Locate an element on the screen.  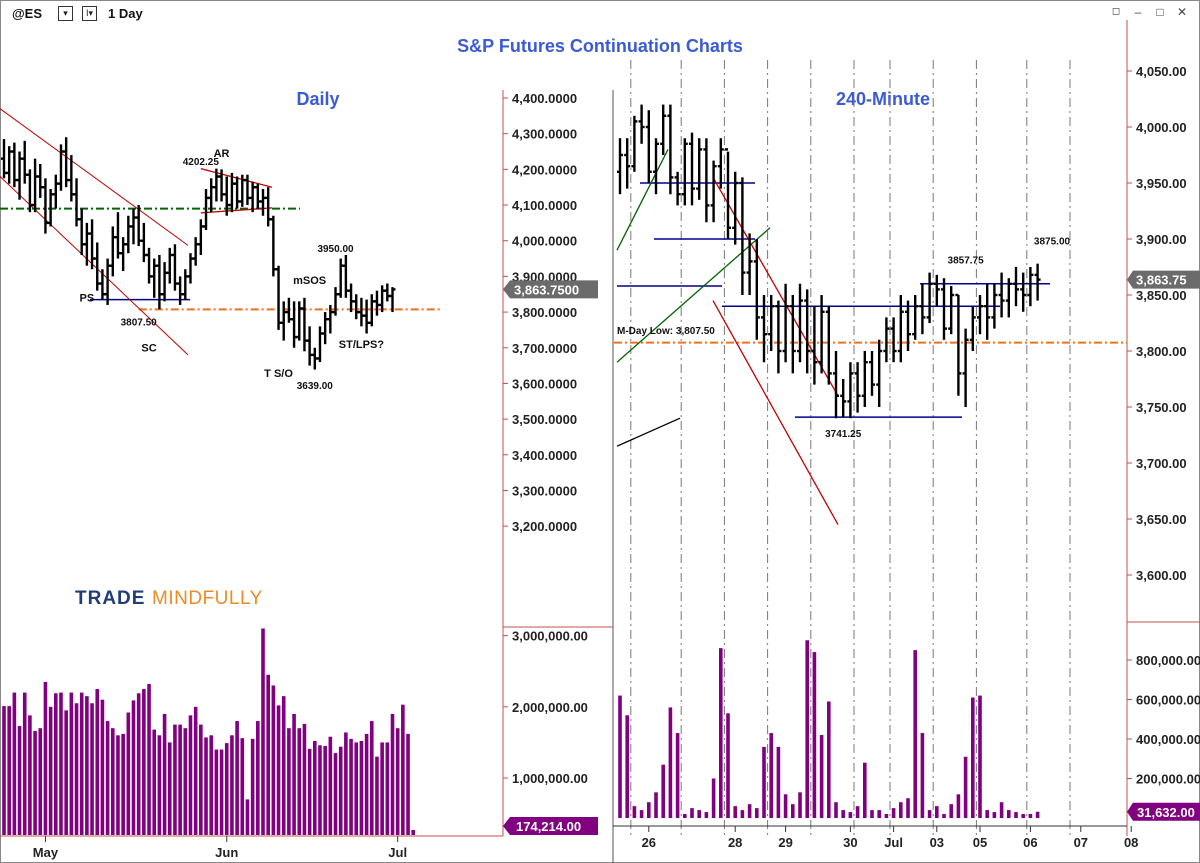
chevron-down-icon: ▾ is located at coordinates (65, 13).